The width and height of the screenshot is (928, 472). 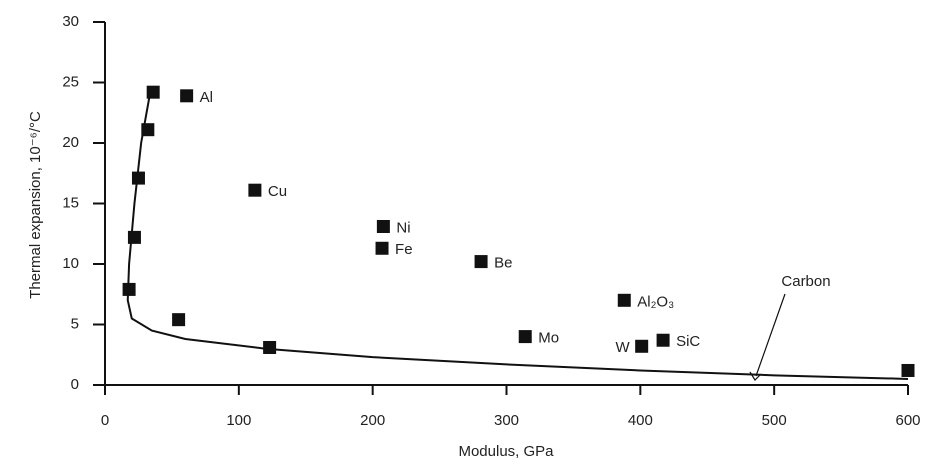 What do you see at coordinates (70, 21) in the screenshot?
I see `y-tick-label: 30` at bounding box center [70, 21].